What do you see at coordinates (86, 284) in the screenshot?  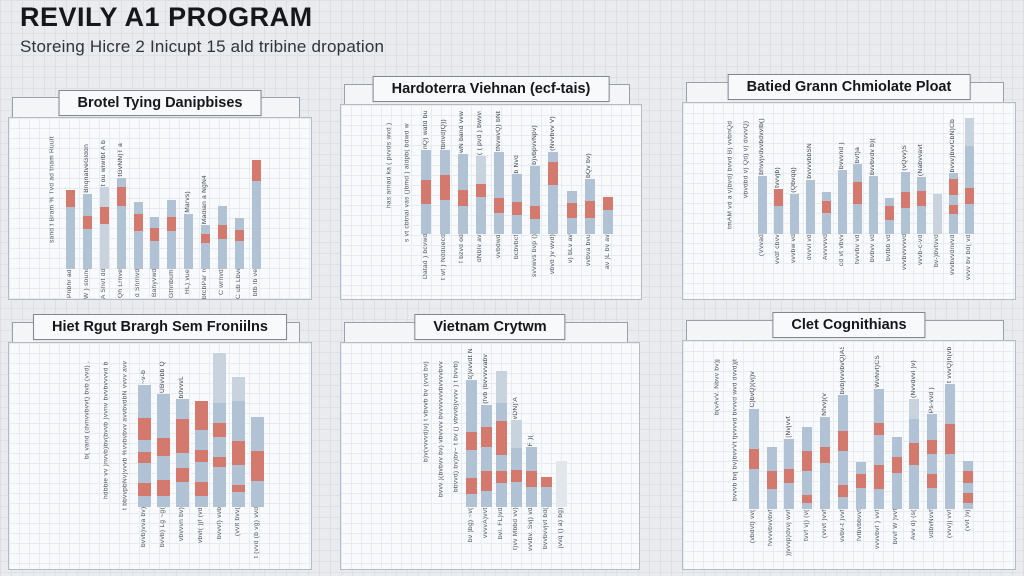 I see `tick-label: W ) sound` at bounding box center [86, 284].